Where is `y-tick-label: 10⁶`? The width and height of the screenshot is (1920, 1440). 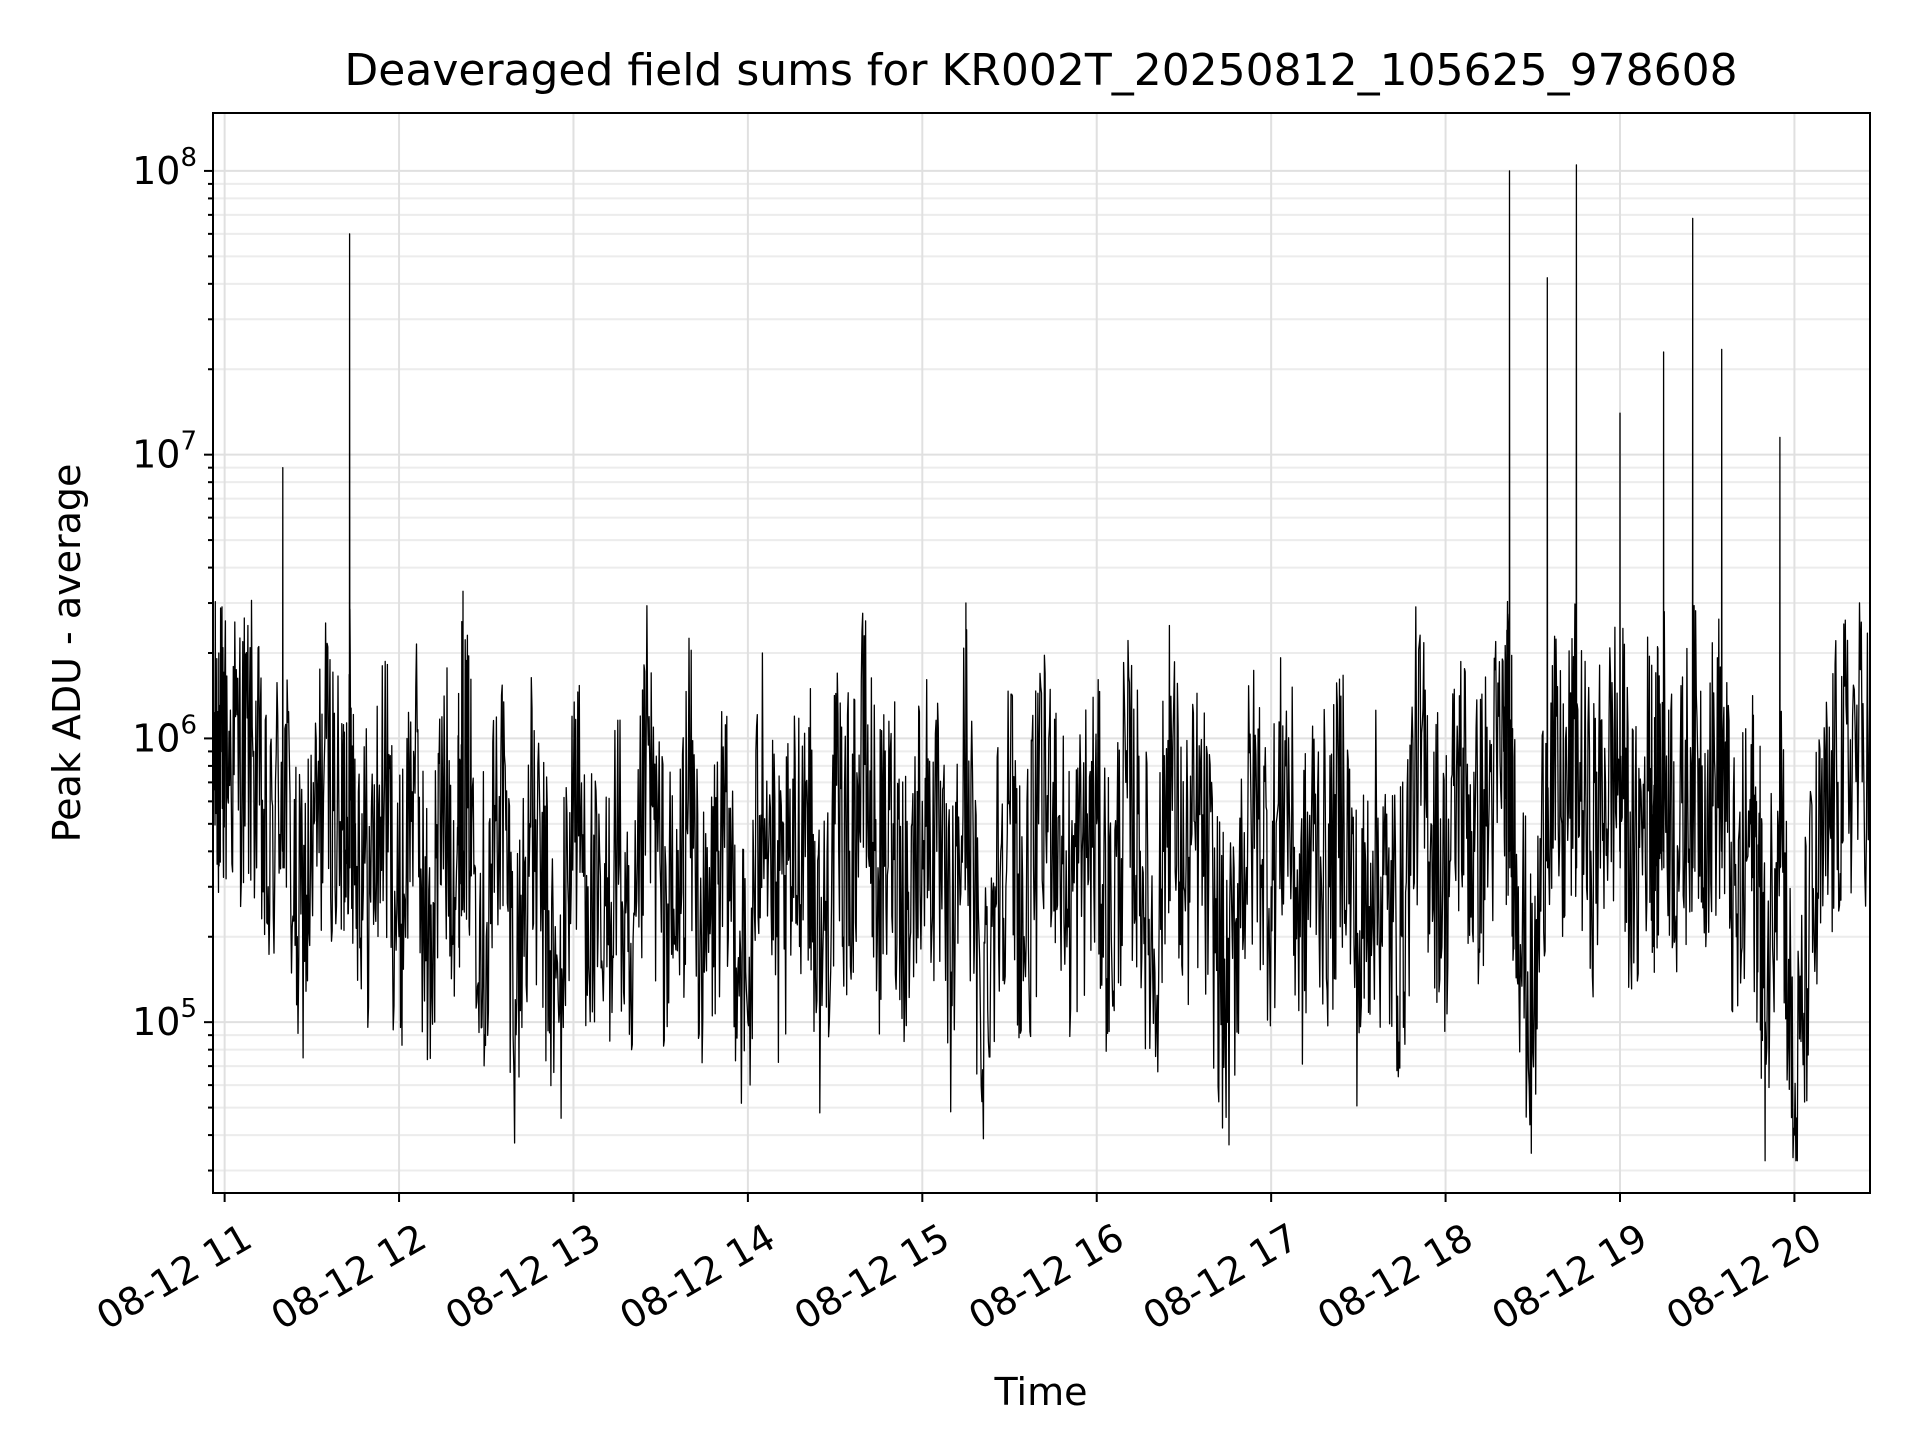 y-tick-label: 10⁶ is located at coordinates (164, 735).